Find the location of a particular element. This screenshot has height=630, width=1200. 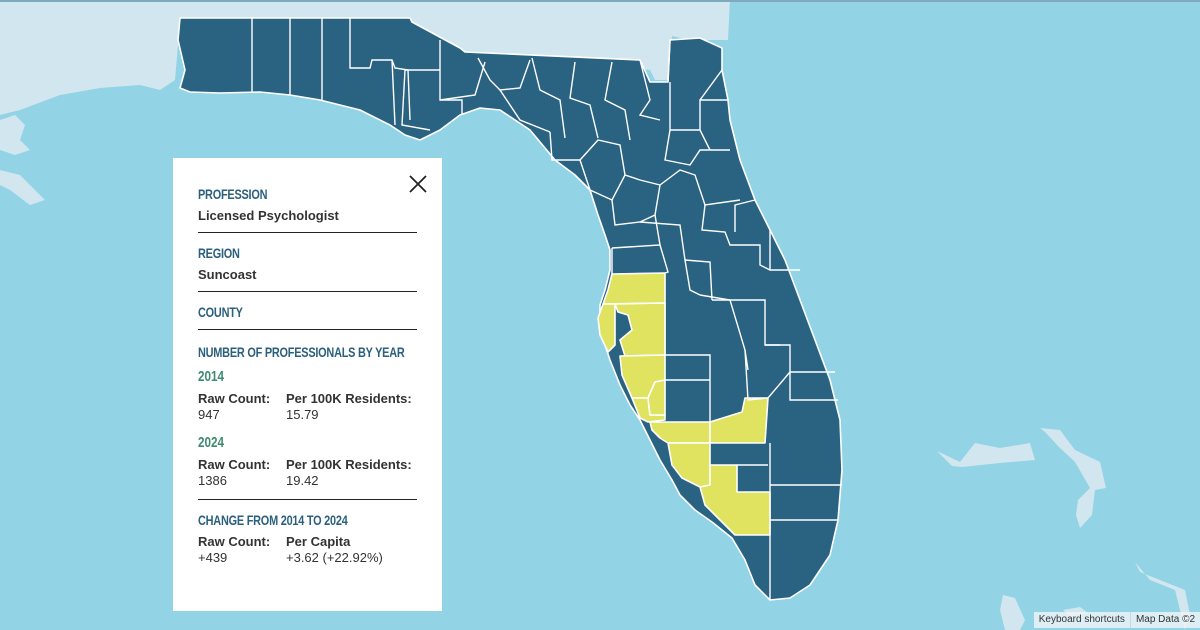

county-label: COUNTY is located at coordinates (220, 312).